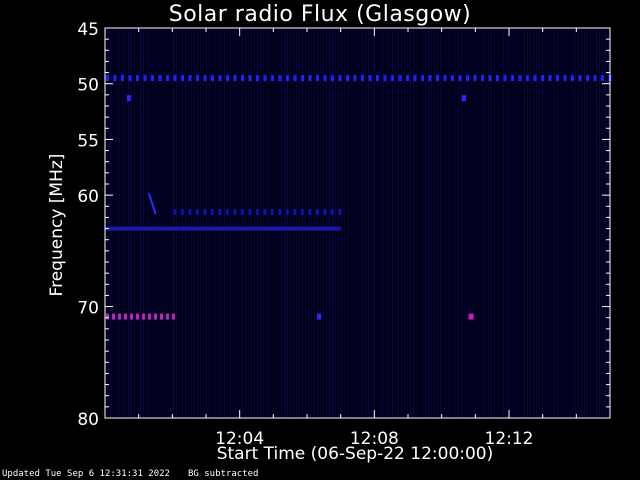 This screenshot has height=480, width=640. I want to click on y-tick-label: 45, so click(88, 30).